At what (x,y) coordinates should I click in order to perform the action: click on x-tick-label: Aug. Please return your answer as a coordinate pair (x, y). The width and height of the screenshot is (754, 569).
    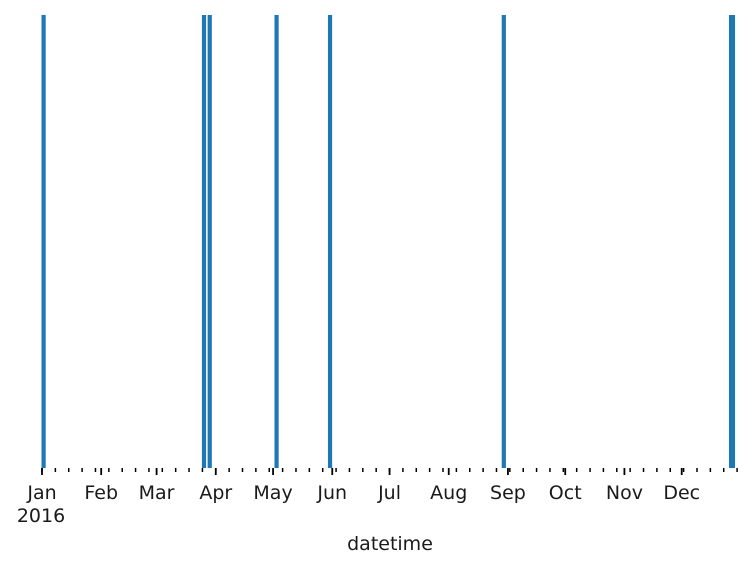
    Looking at the image, I should click on (448, 493).